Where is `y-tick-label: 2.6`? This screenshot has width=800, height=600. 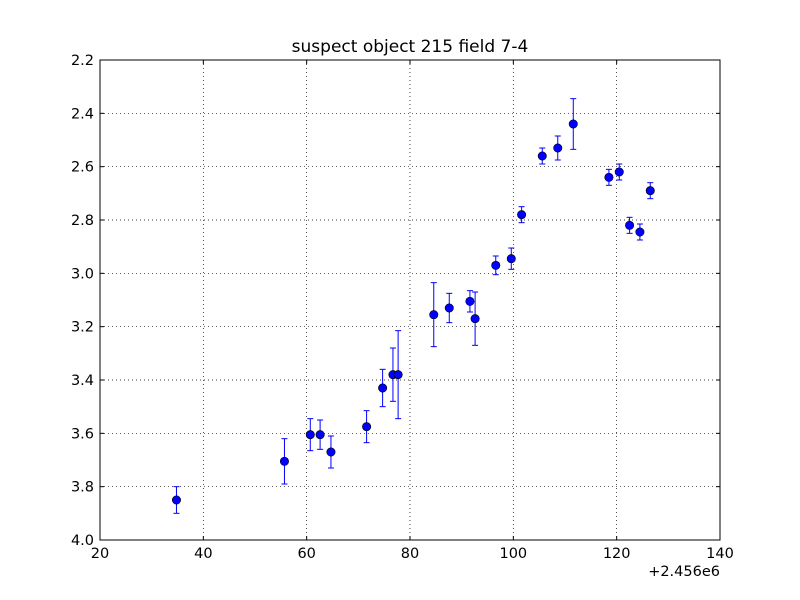 y-tick-label: 2.6 is located at coordinates (82, 168).